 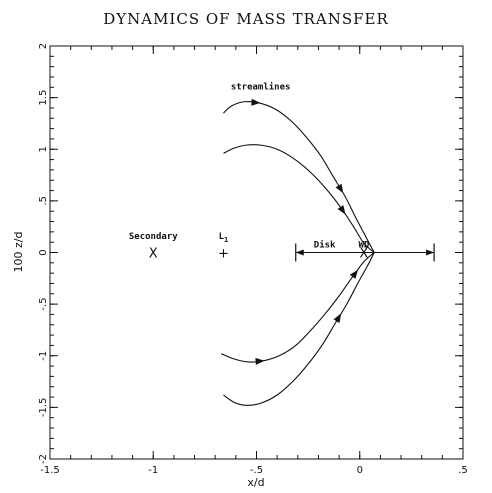 I want to click on annotation-label: Secondary, so click(x=153, y=237).